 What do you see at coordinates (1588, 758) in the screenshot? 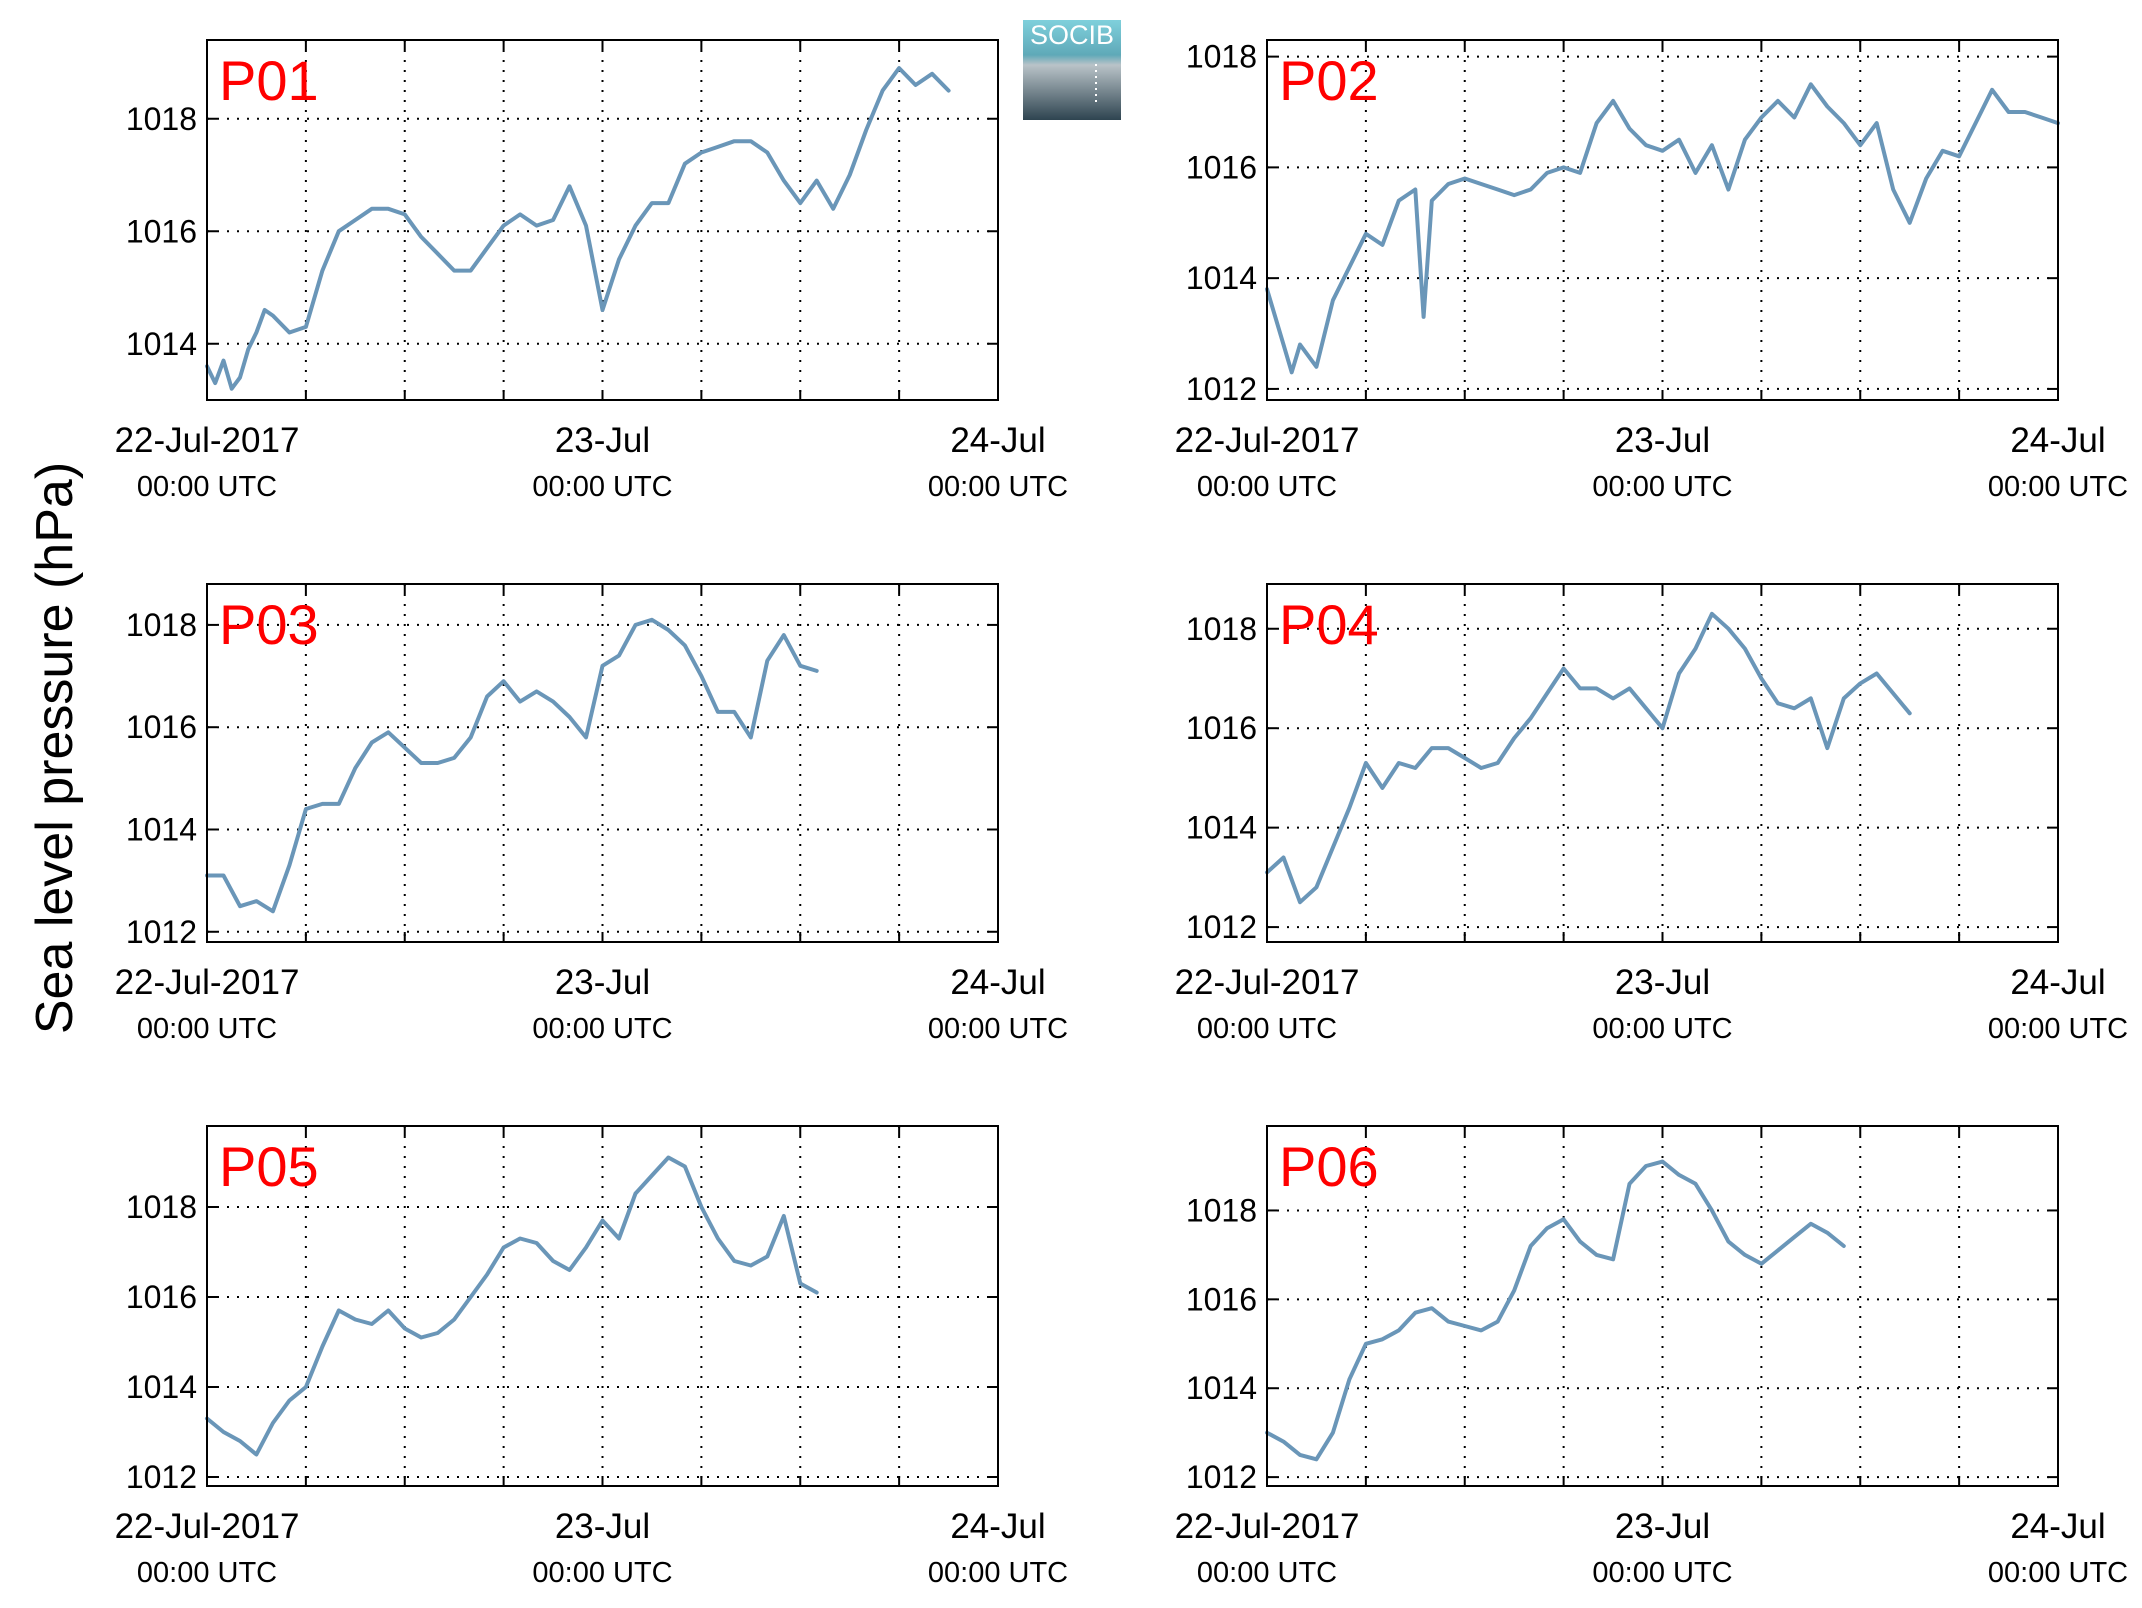
I see `series-line-p04` at bounding box center [1588, 758].